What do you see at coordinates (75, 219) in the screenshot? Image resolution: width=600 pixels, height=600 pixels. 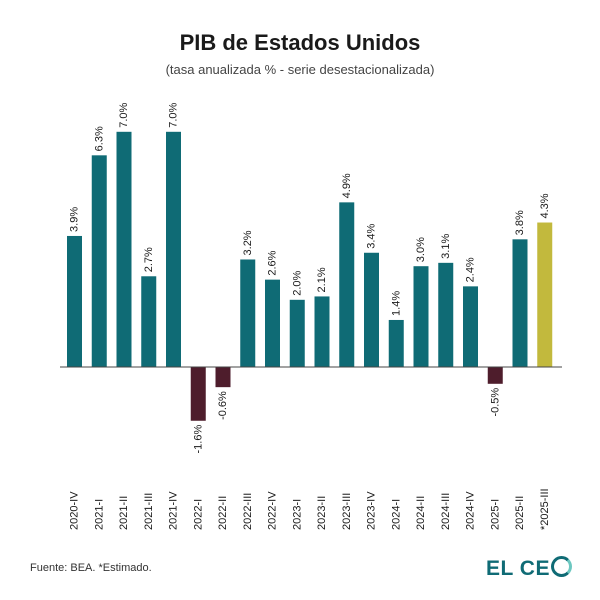 I see `data-label-2020-IV: 3.9%` at bounding box center [75, 219].